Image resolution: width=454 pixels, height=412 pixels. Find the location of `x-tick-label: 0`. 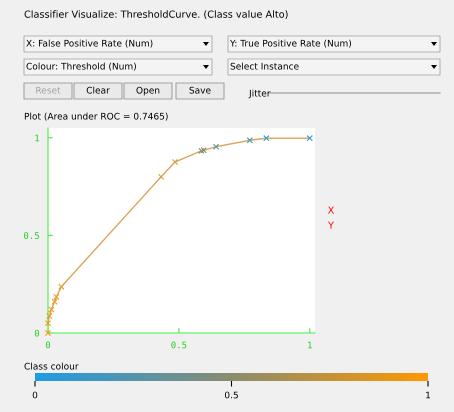

x-tick-label: 0 is located at coordinates (48, 345).